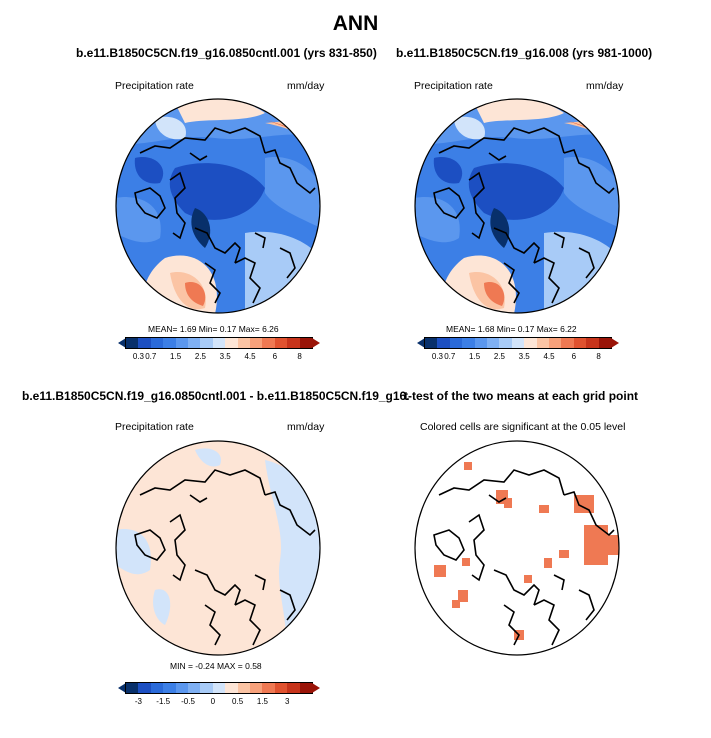 This screenshot has width=711, height=738. I want to click on panel-2-stats: MEAN= 1.68 Min= 0.17 Max= 6.22, so click(511, 329).